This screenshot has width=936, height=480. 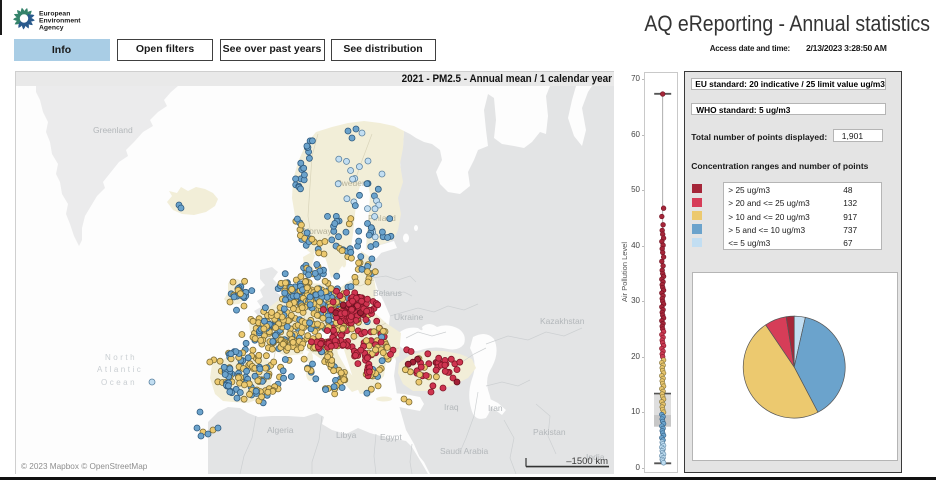 I want to click on svg-text: Iran, so click(x=495, y=408).